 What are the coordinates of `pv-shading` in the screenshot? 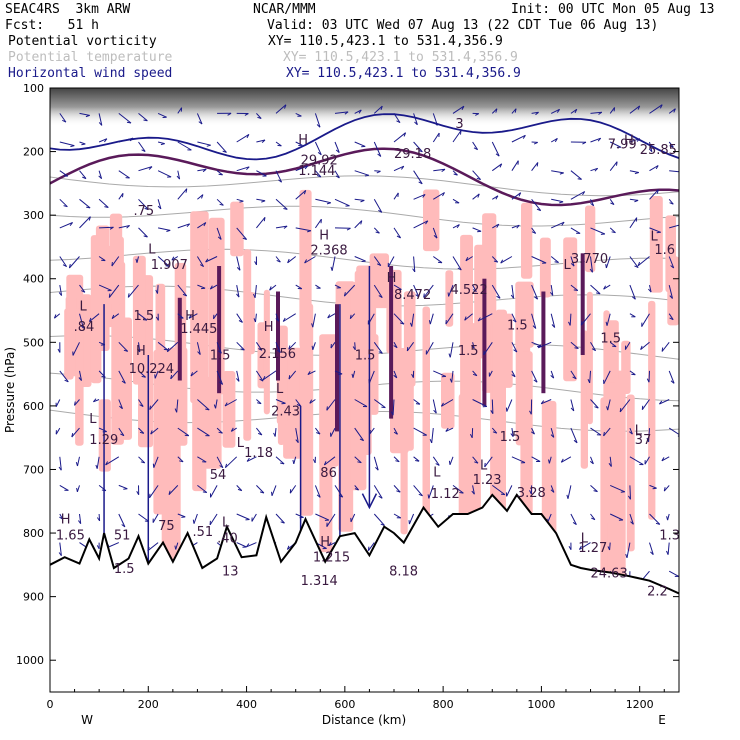 It's located at (247, 345).